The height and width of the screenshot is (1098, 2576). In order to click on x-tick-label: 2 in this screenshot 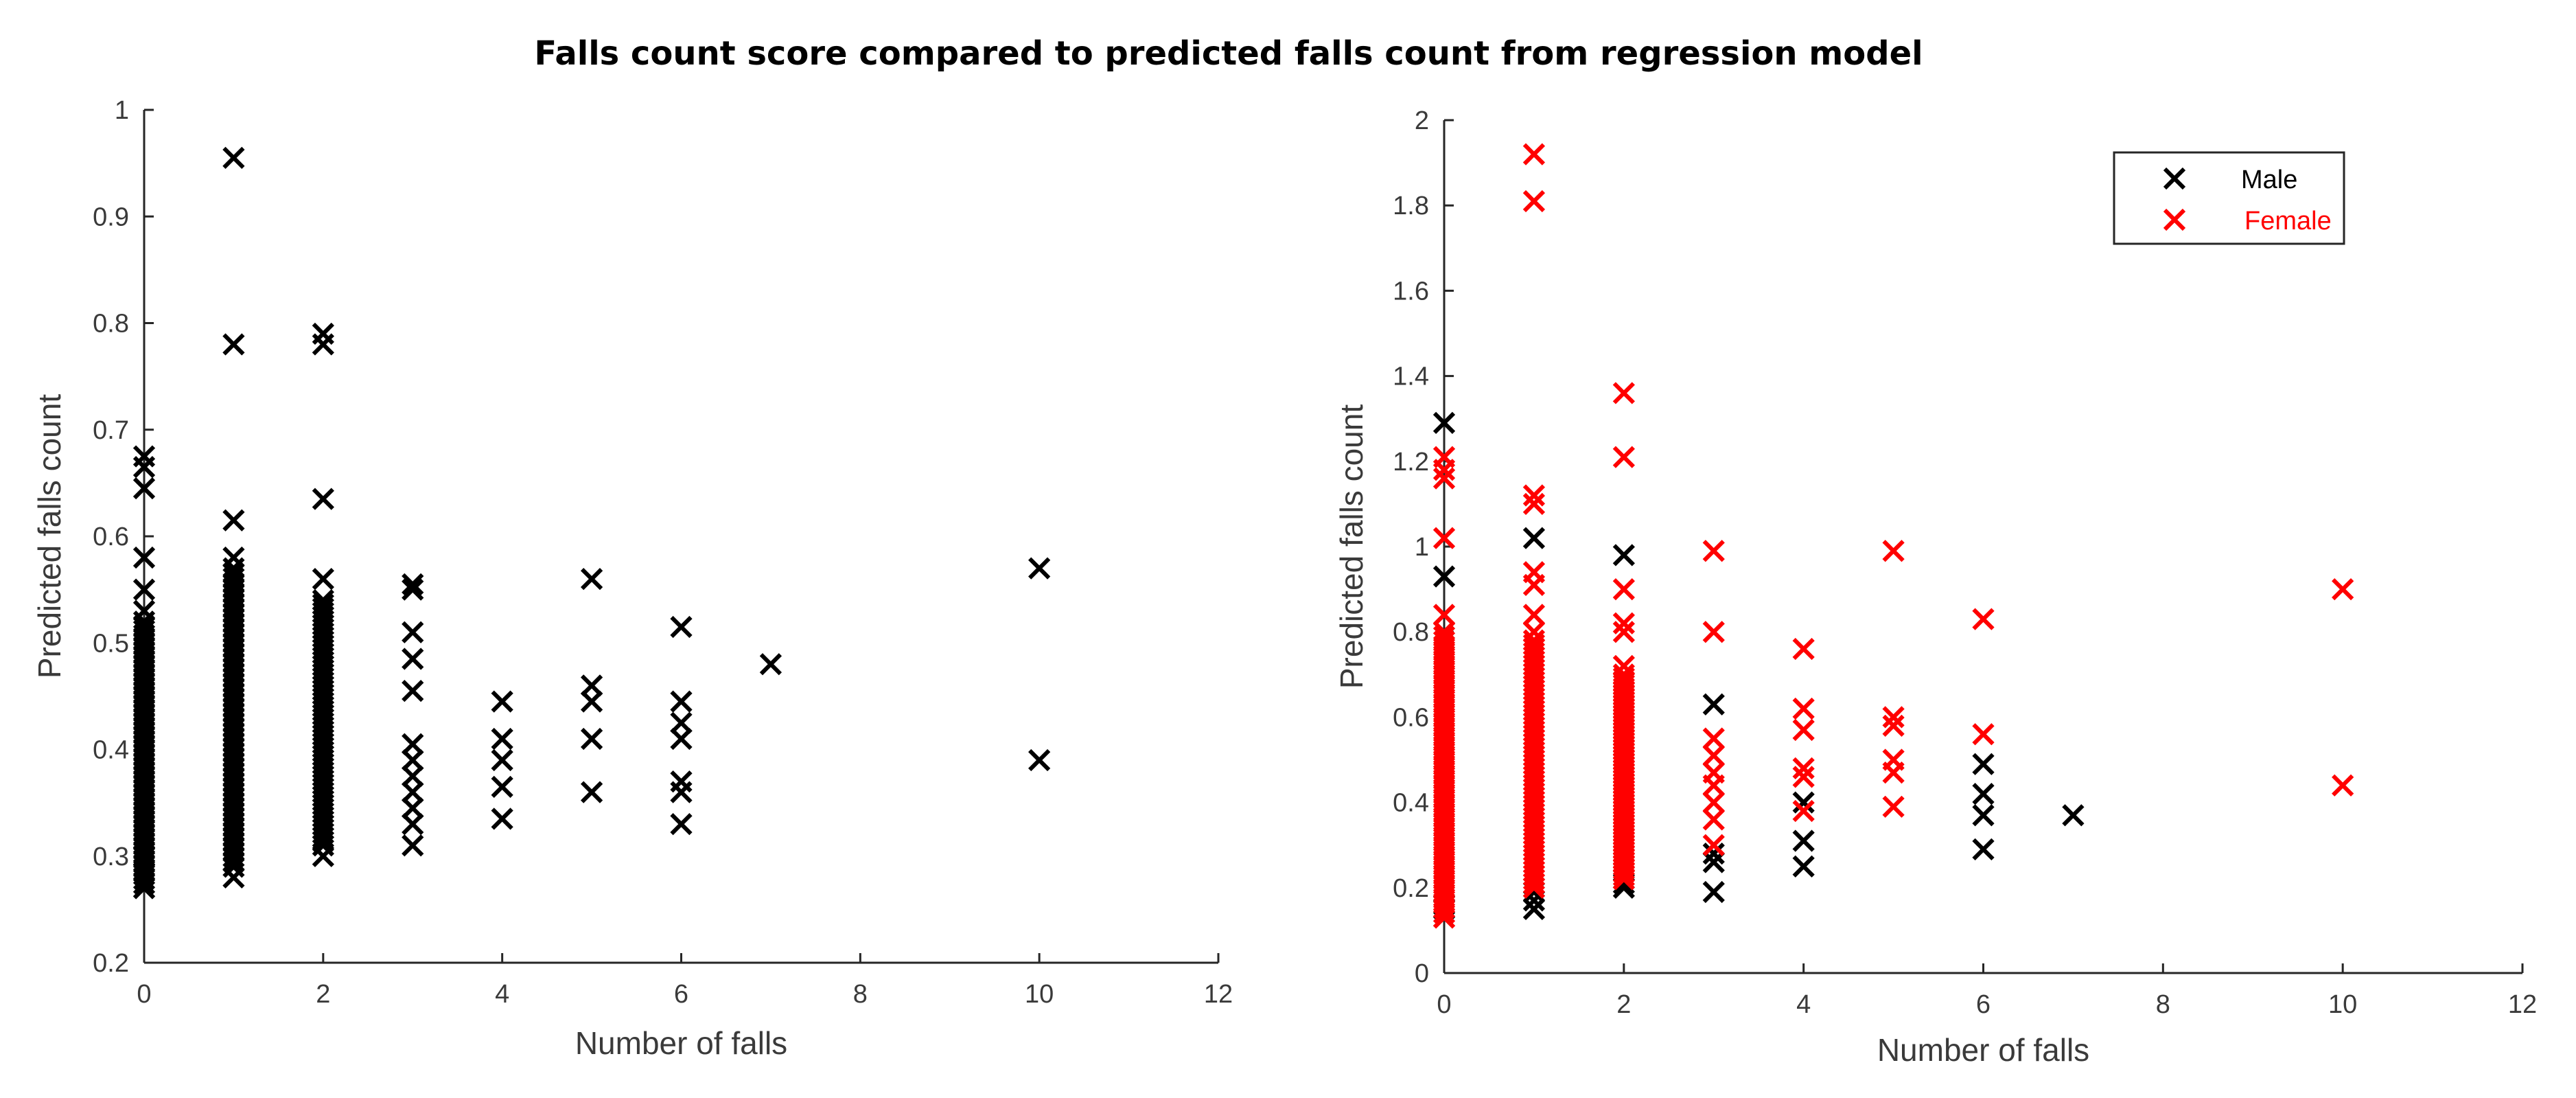, I will do `click(1623, 1004)`.